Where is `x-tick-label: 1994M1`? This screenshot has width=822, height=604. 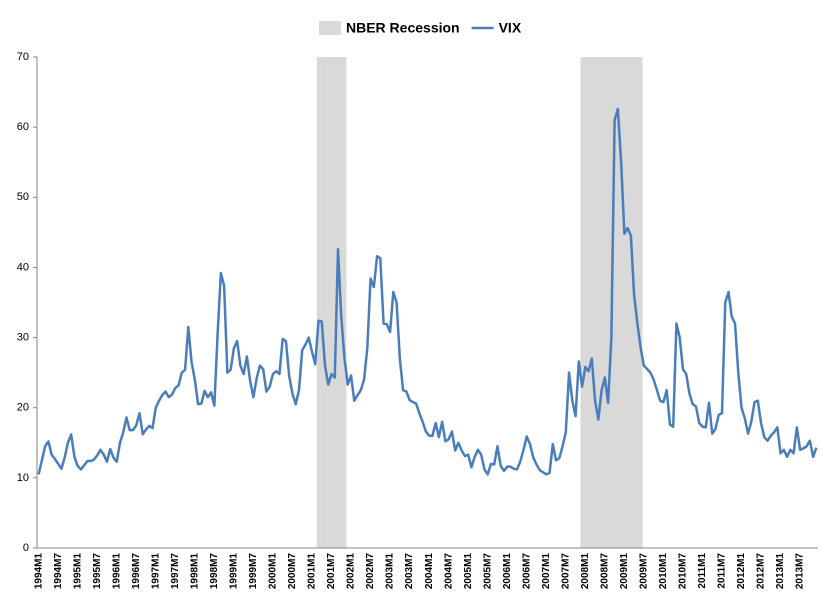 x-tick-label: 1994M1 is located at coordinates (38, 571).